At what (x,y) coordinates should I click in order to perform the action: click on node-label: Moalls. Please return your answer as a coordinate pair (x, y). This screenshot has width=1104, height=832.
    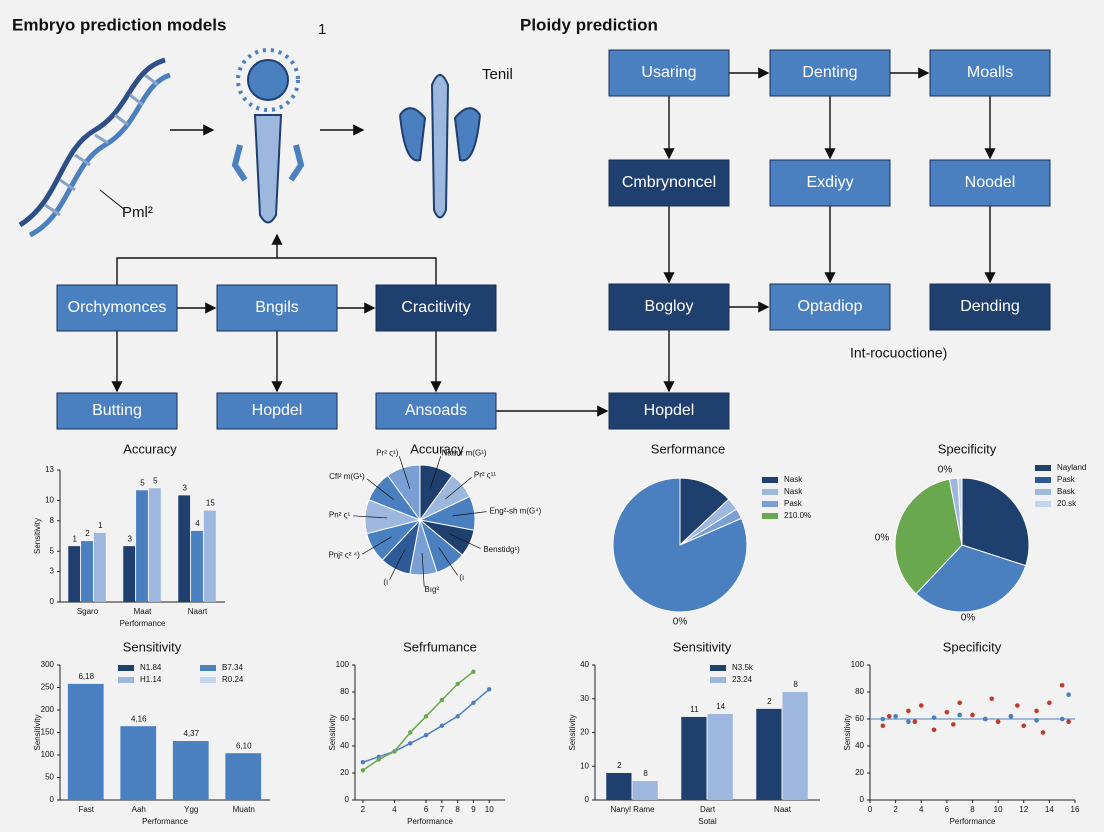
    Looking at the image, I should click on (990, 72).